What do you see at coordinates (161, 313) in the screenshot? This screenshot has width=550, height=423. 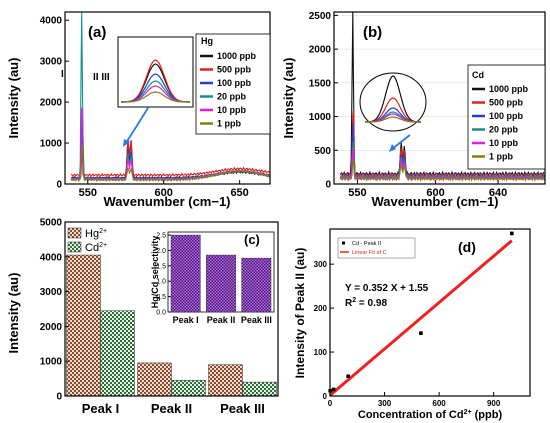 I see `inset-y-tick-label: 0.0` at bounding box center [161, 313].